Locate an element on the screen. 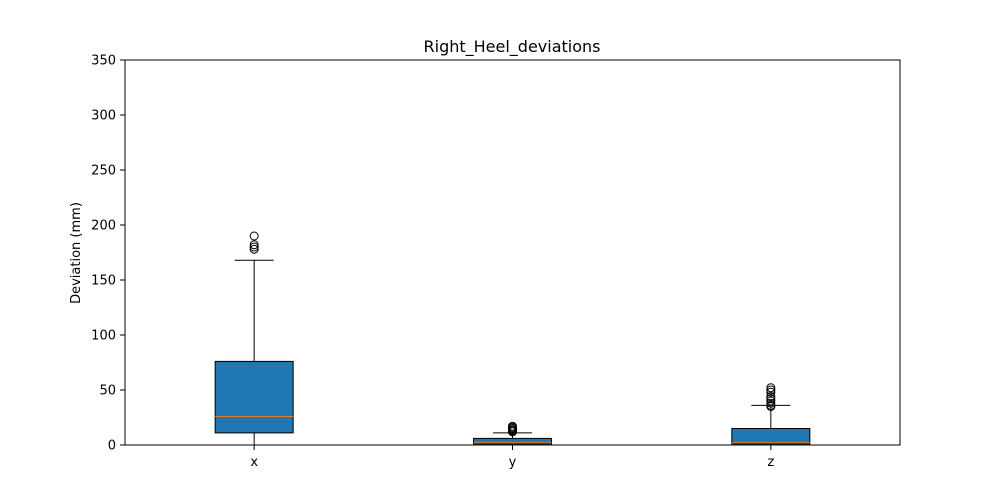 The width and height of the screenshot is (1000, 500). y-tick-label: 200 is located at coordinates (103, 226).